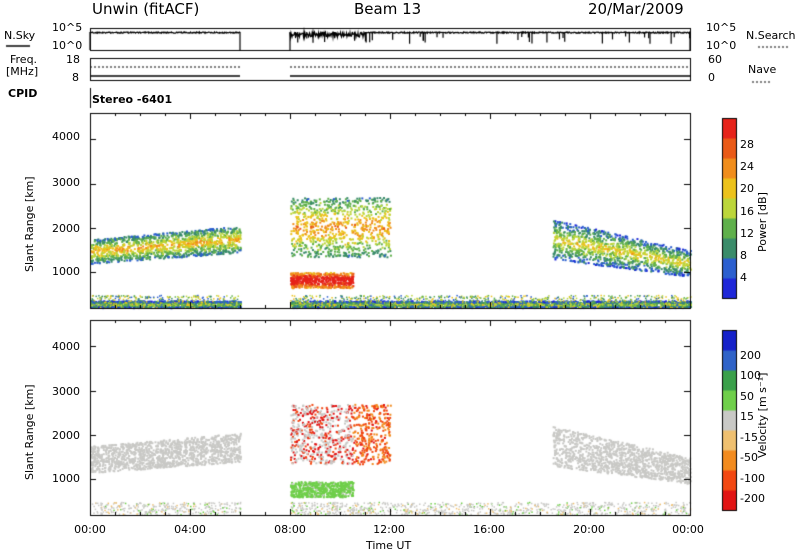 Image resolution: width=800 pixels, height=554 pixels. I want to click on nsky-tick-top-right: 10^5, so click(721, 27).